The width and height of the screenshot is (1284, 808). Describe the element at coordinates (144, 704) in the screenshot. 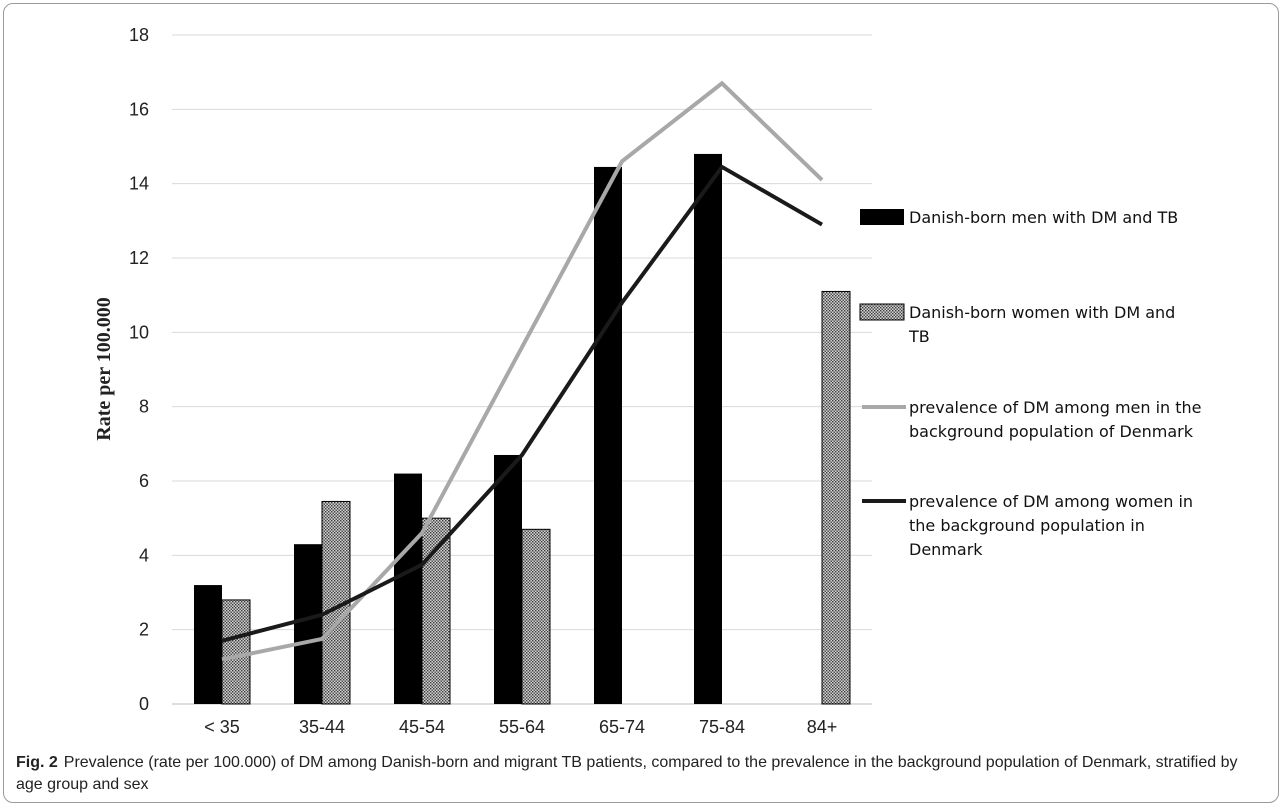

I see `y-tick-label: 0` at that location.